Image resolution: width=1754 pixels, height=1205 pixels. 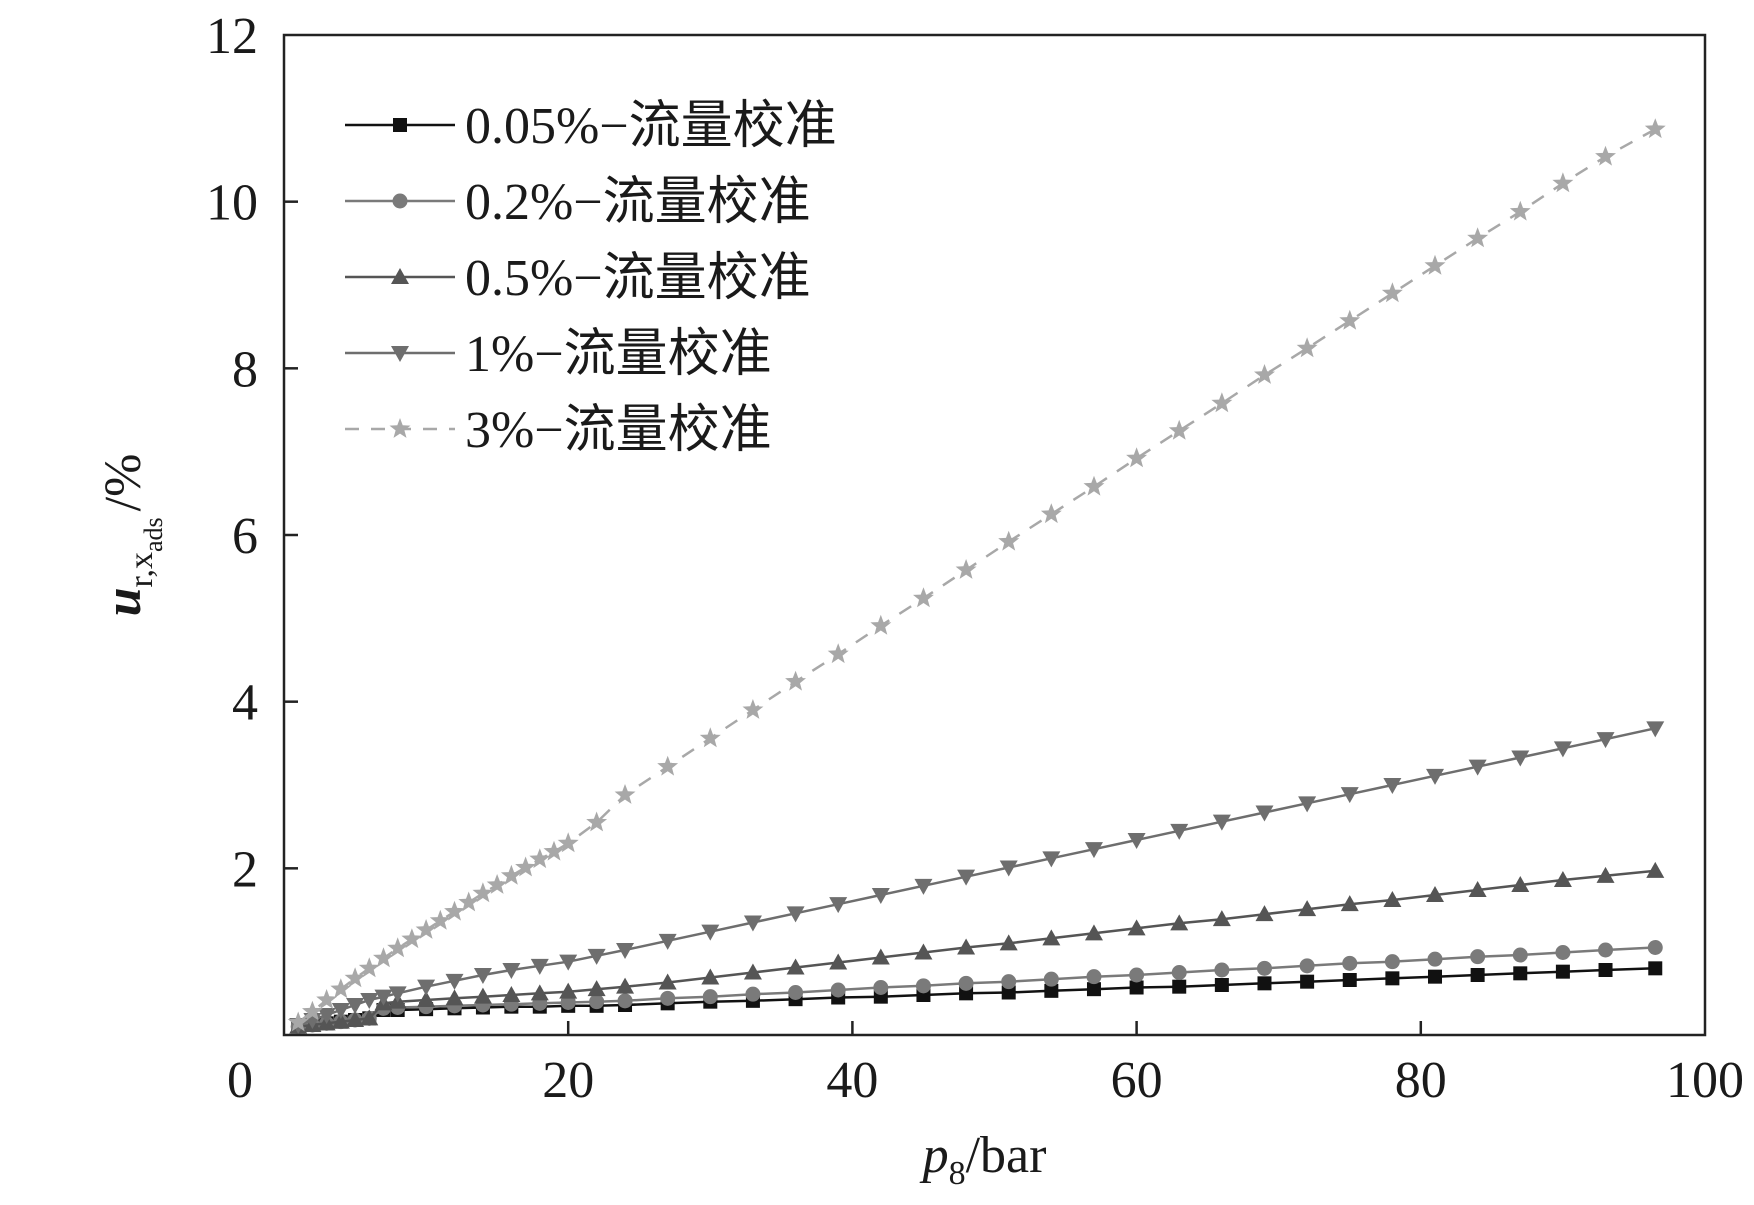 What do you see at coordinates (141, 569) in the screenshot?
I see `y-axis-sub: r,x` at bounding box center [141, 569].